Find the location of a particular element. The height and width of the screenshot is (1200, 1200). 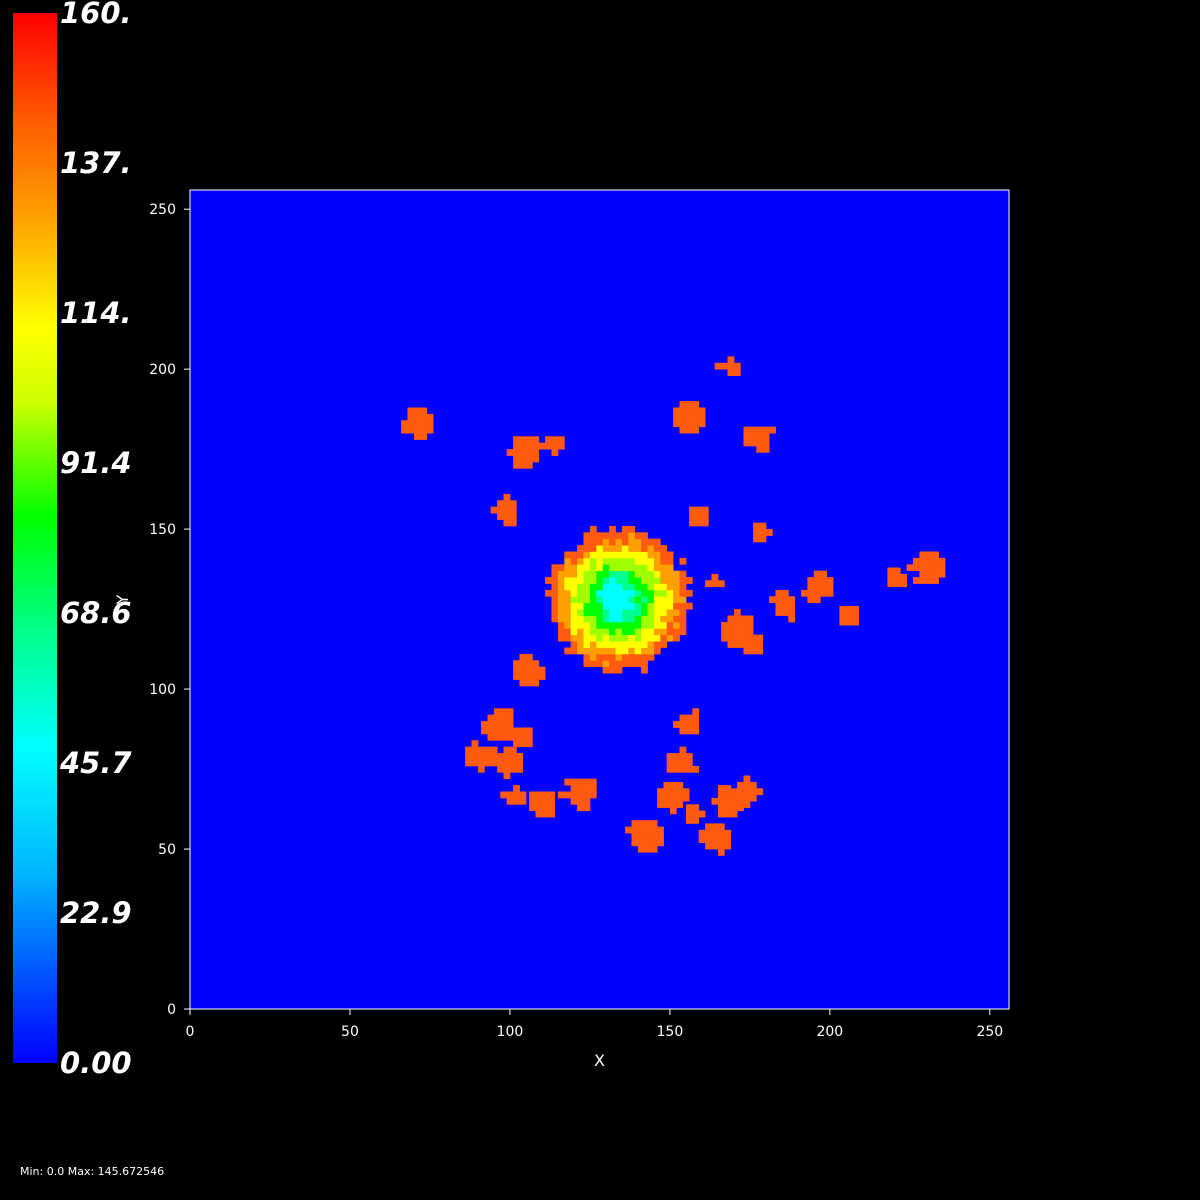

colorbar-tick-label: 0.00 is located at coordinates (96, 1063).